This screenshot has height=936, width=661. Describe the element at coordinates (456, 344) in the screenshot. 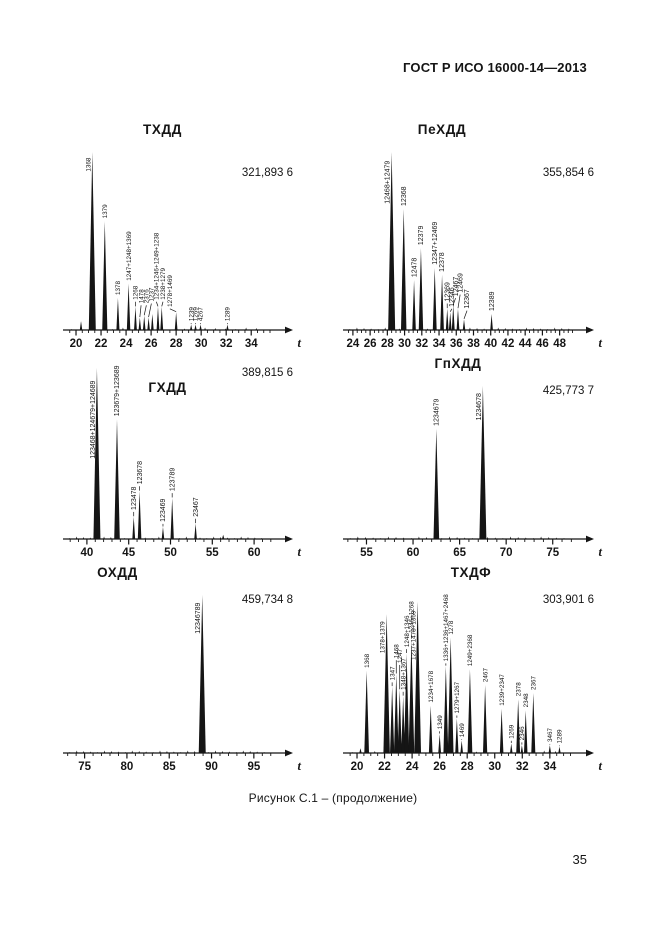

I see `tick-label: 36` at that location.